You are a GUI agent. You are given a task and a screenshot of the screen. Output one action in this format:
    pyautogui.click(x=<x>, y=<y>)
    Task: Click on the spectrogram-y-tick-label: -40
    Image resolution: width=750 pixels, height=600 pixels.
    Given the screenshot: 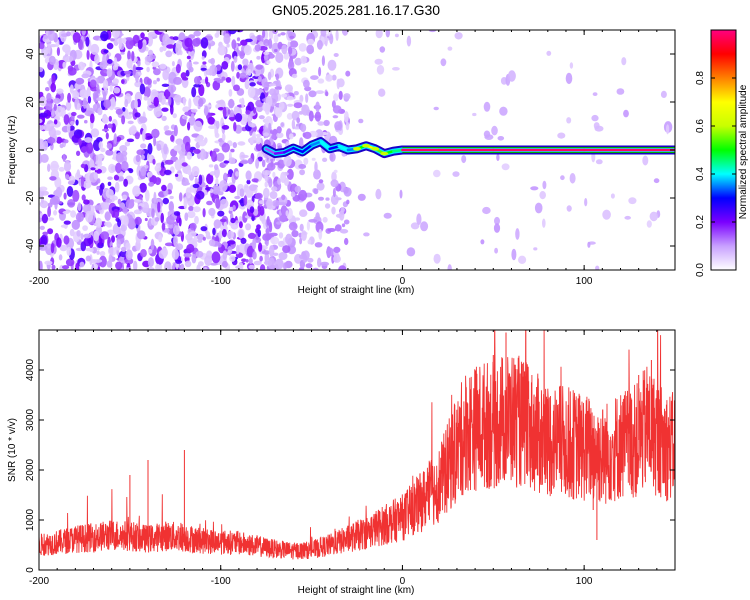 What is the action you would take?
    pyautogui.click(x=30, y=245)
    